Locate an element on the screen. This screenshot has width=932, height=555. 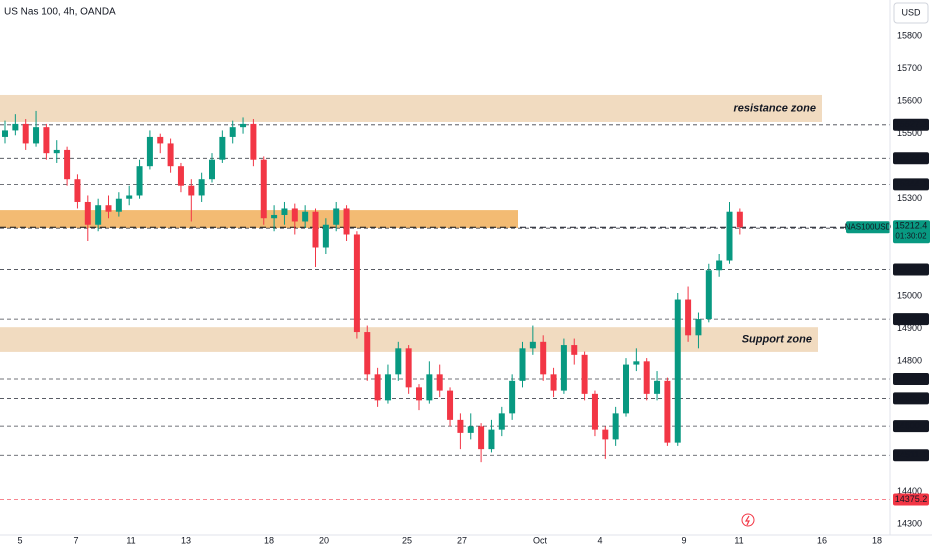
level-label: 14600.7 is located at coordinates (911, 426).